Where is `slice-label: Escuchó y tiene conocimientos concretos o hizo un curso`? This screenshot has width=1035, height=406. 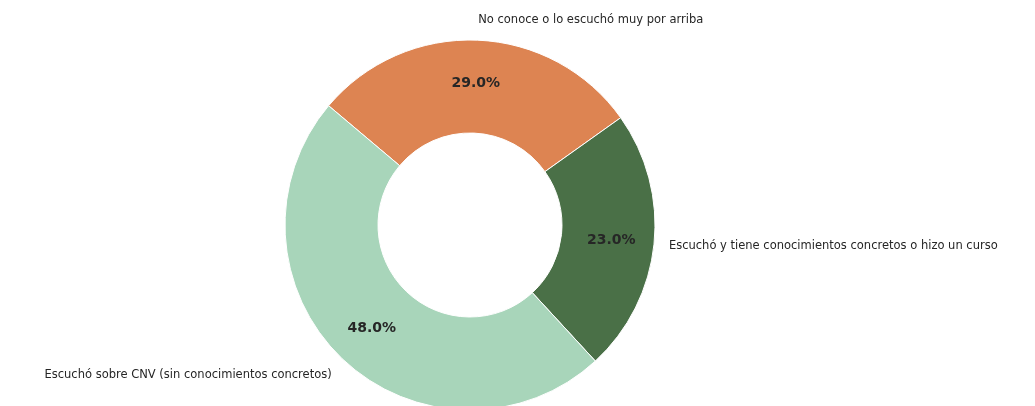 slice-label: Escuchó y tiene conocimientos concretos o hizo un curso is located at coordinates (833, 244).